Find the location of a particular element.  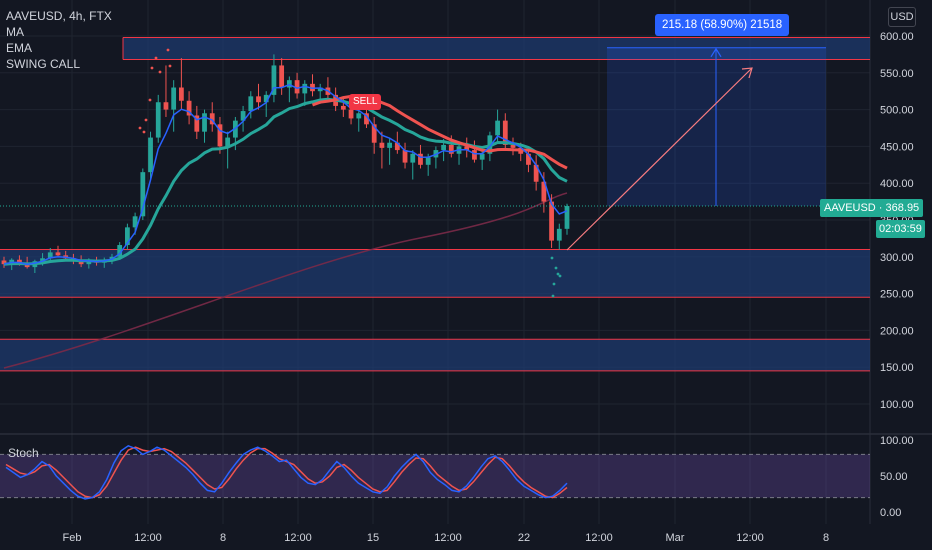

symbol-title: AAVEUSD, 4h, FTX is located at coordinates (59, 16).